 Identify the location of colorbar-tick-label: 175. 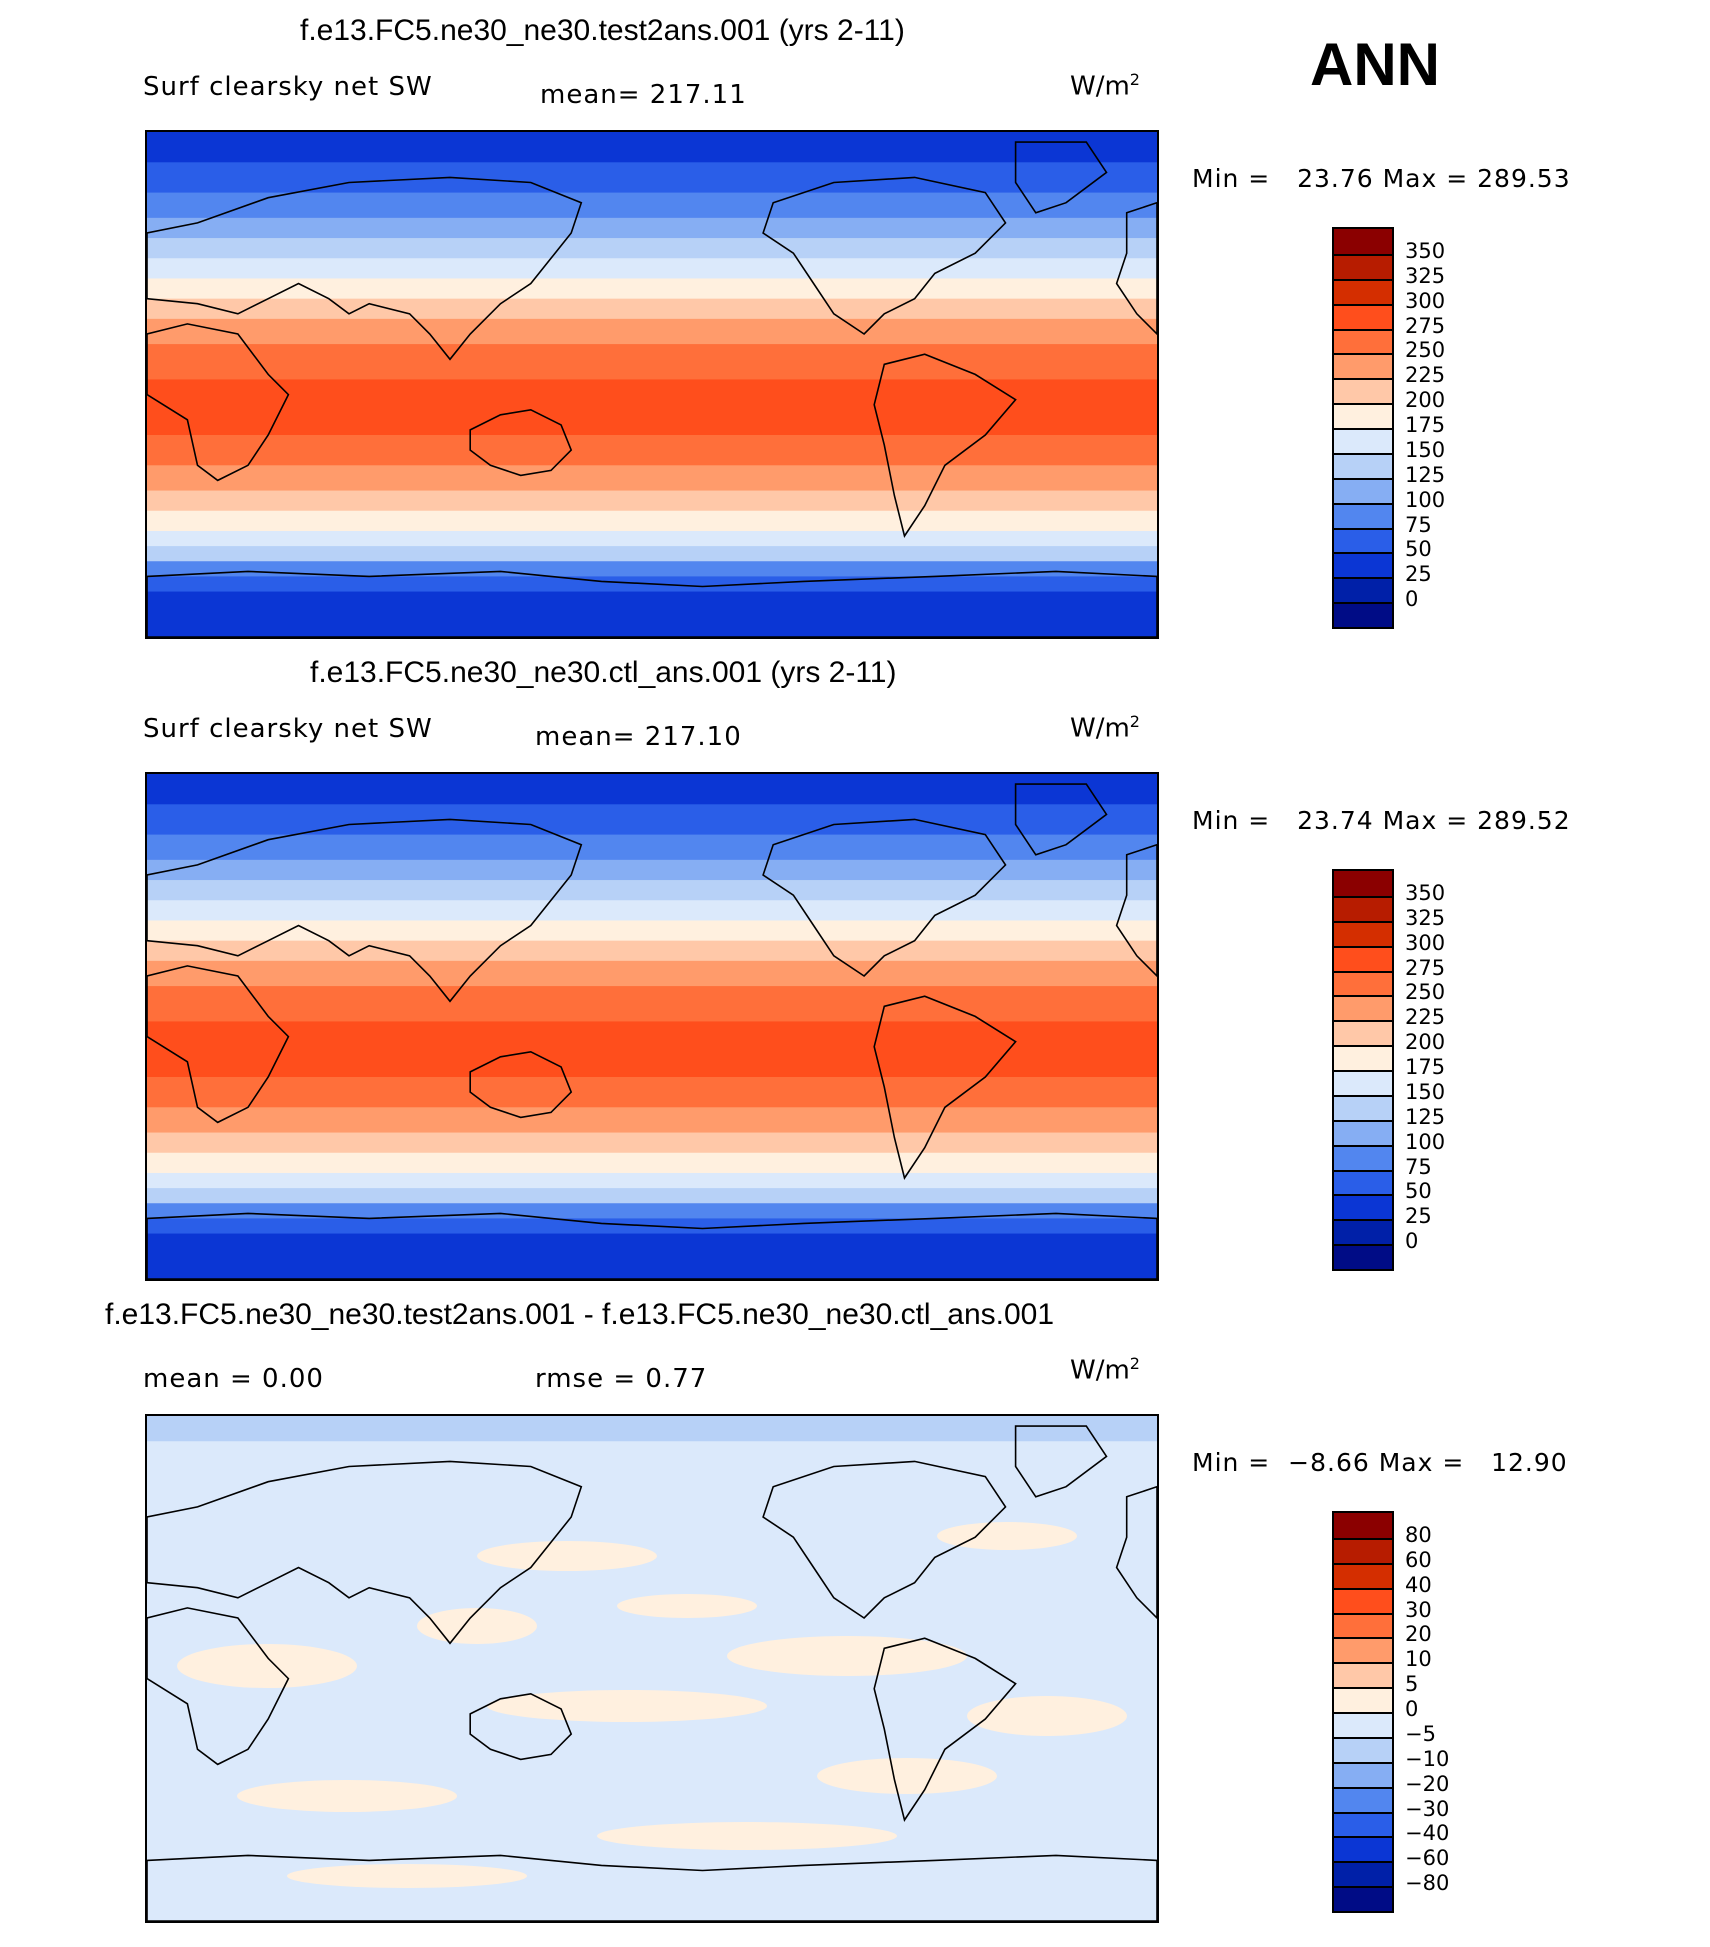
(1425, 1067).